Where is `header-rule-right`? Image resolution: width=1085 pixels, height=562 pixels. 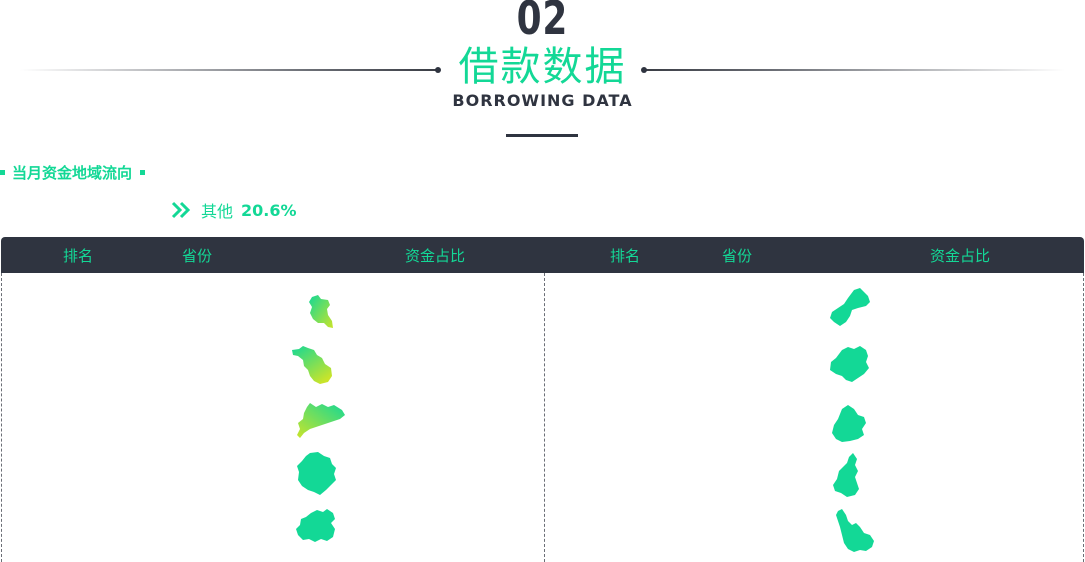 header-rule-right is located at coordinates (855, 70).